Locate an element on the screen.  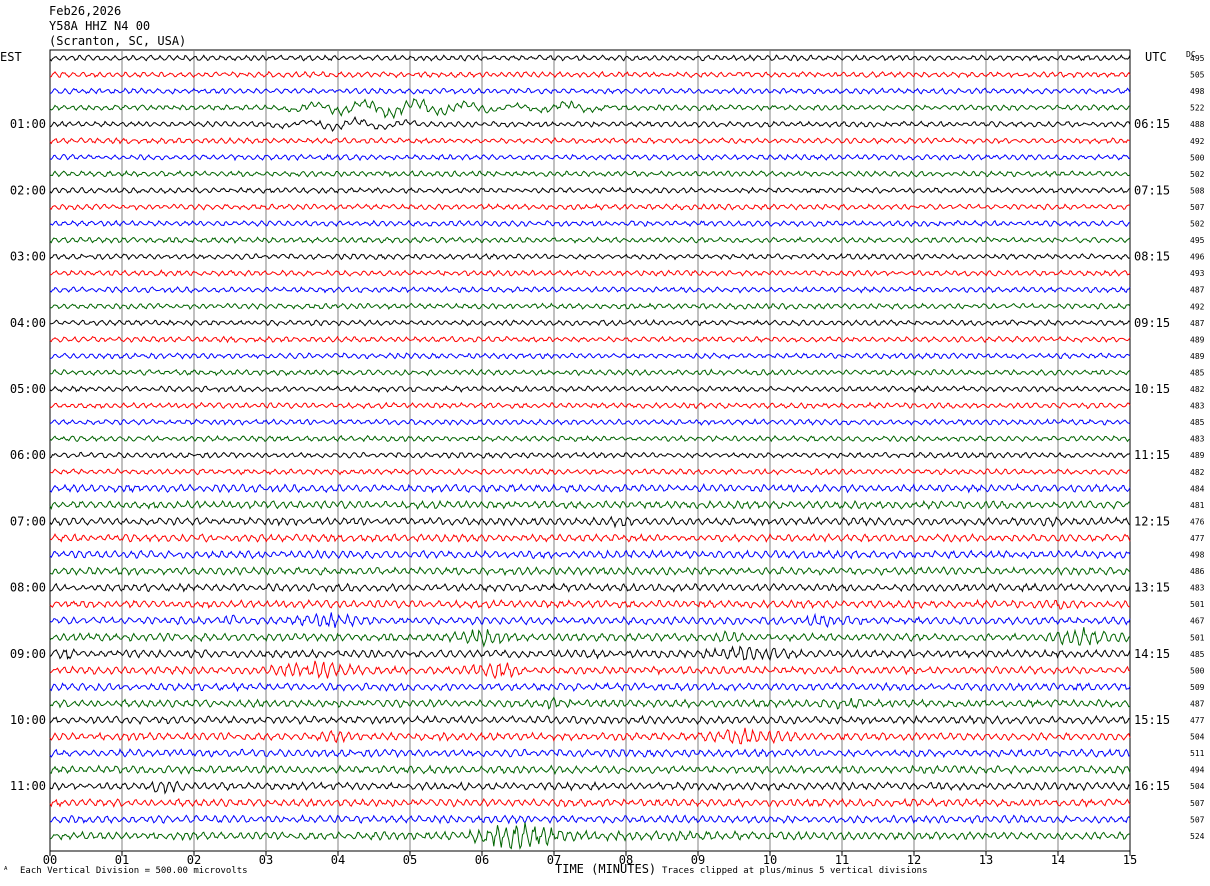
est-hour-label: 07:00 is located at coordinates (28, 521).